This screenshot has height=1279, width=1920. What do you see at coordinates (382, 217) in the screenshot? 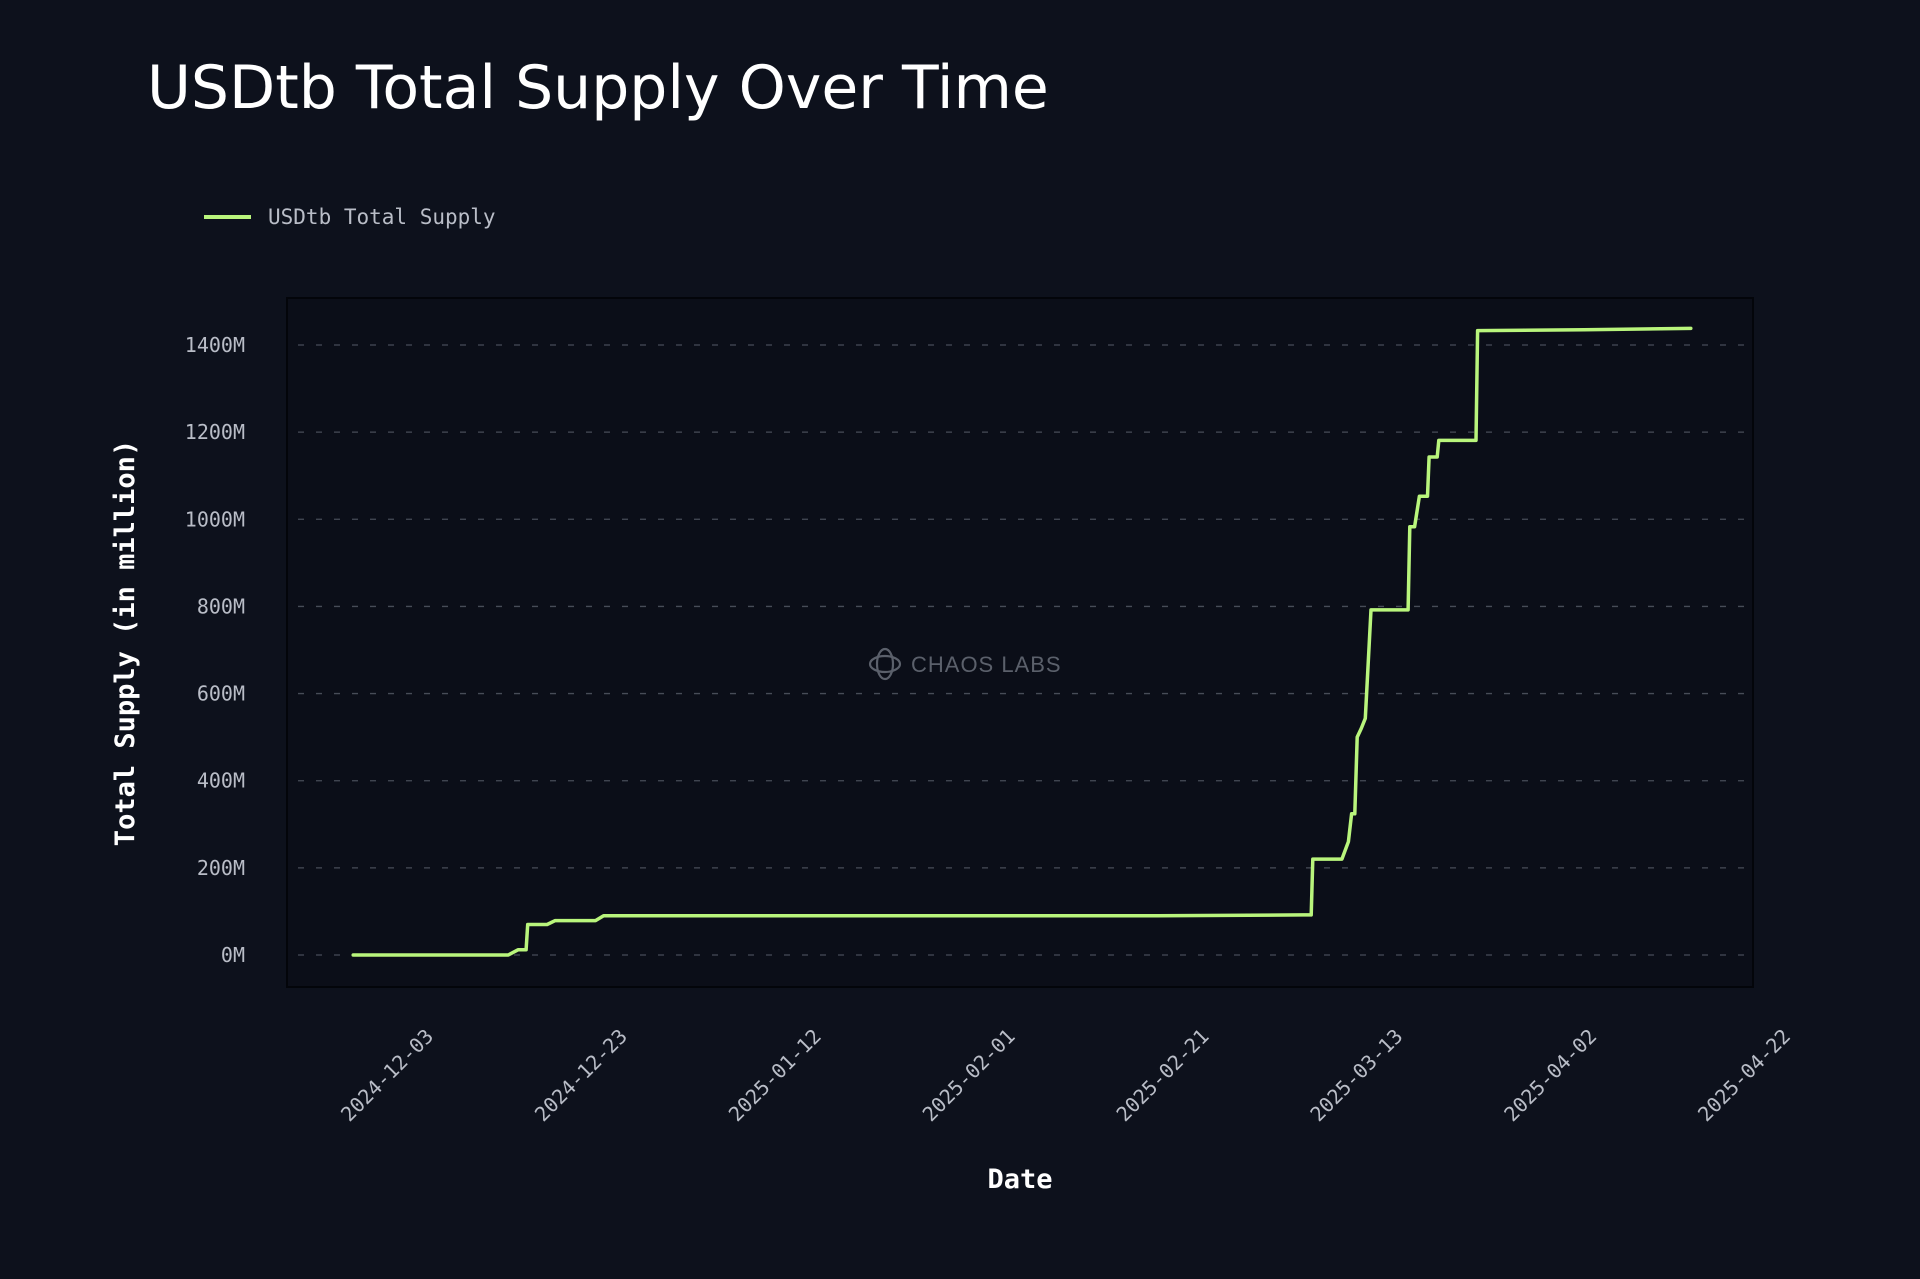
I see `legend-label: USDtb Total Supply` at bounding box center [382, 217].